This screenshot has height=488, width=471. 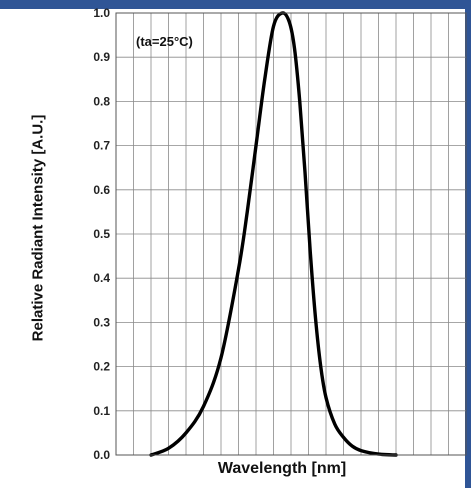 What do you see at coordinates (101, 367) in the screenshot?
I see `y-tick-label: 0.2` at bounding box center [101, 367].